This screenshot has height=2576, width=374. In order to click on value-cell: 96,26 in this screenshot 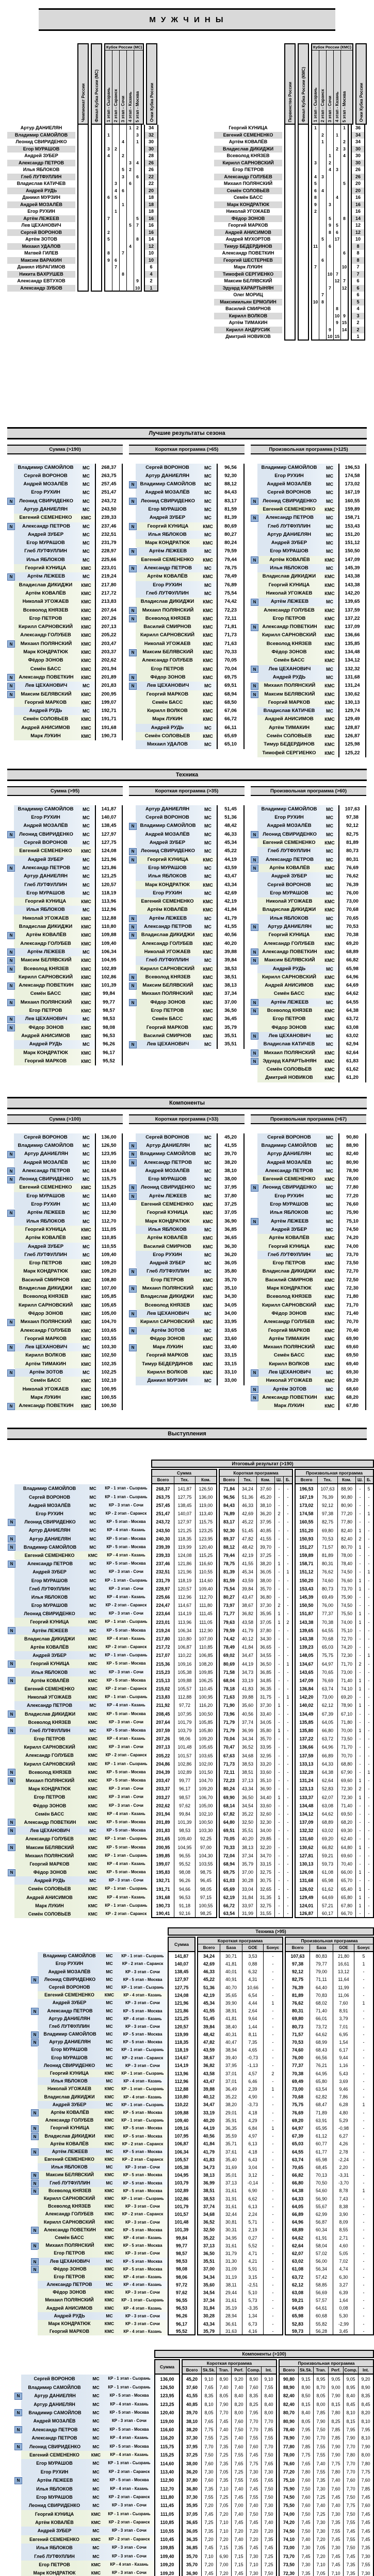, I will do `click(181, 2316)`.